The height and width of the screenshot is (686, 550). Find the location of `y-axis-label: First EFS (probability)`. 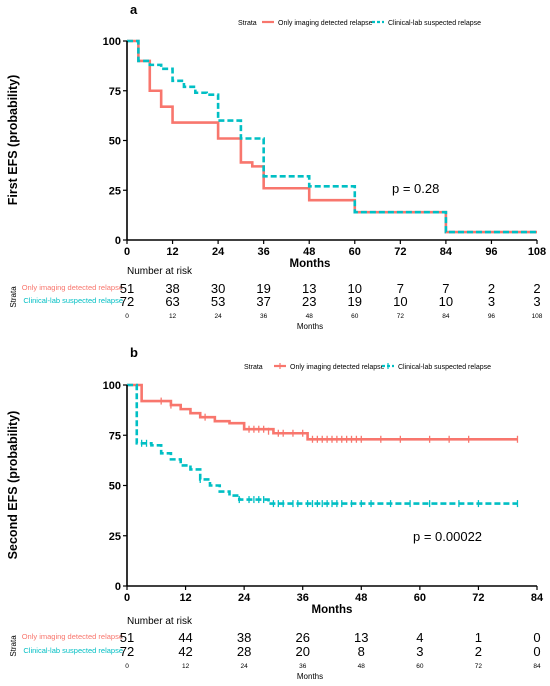

y-axis-label: First EFS (probability) is located at coordinates (13, 140).